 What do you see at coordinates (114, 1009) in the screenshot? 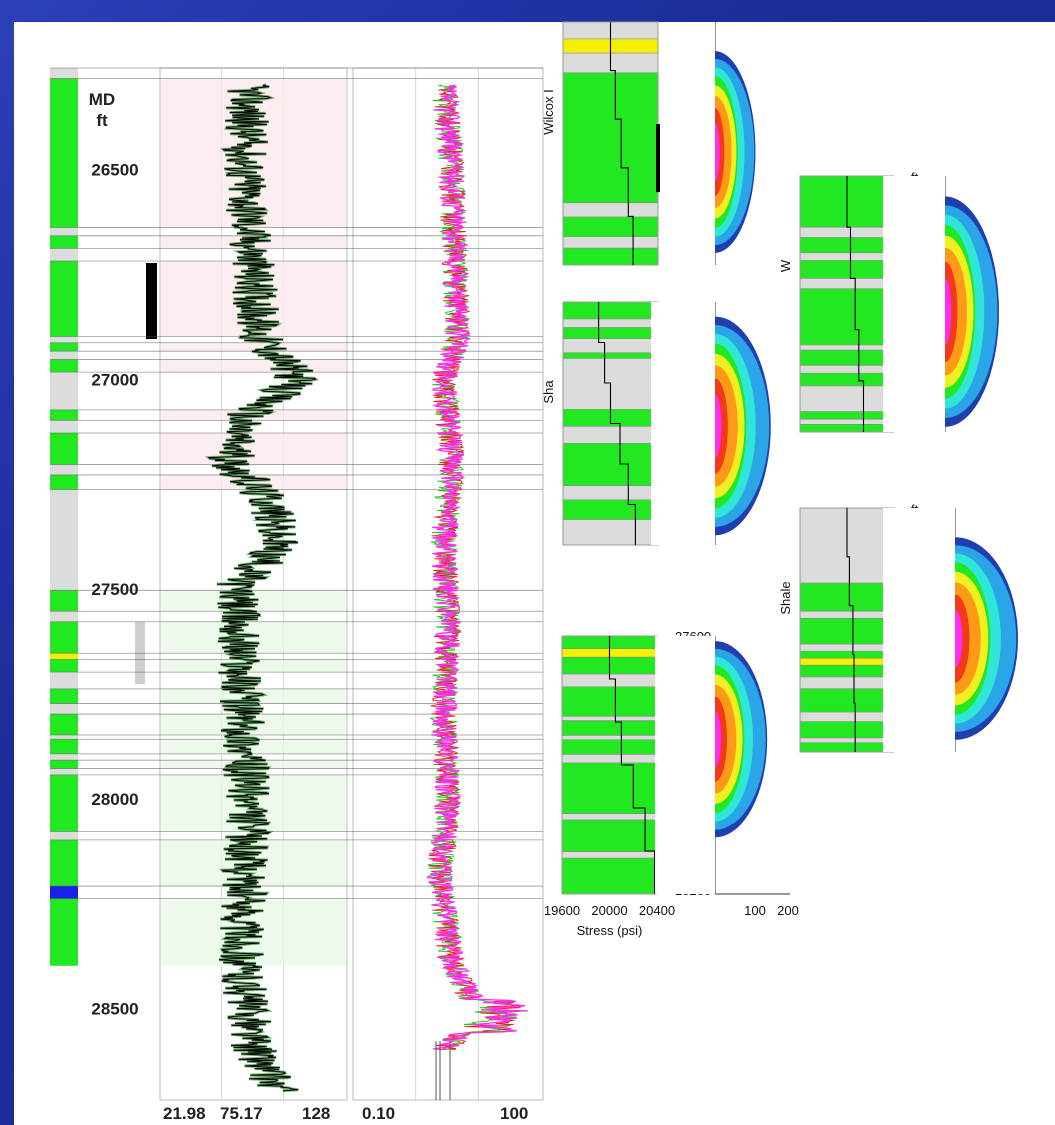
I see `depth-tick-label: 28500` at bounding box center [114, 1009].